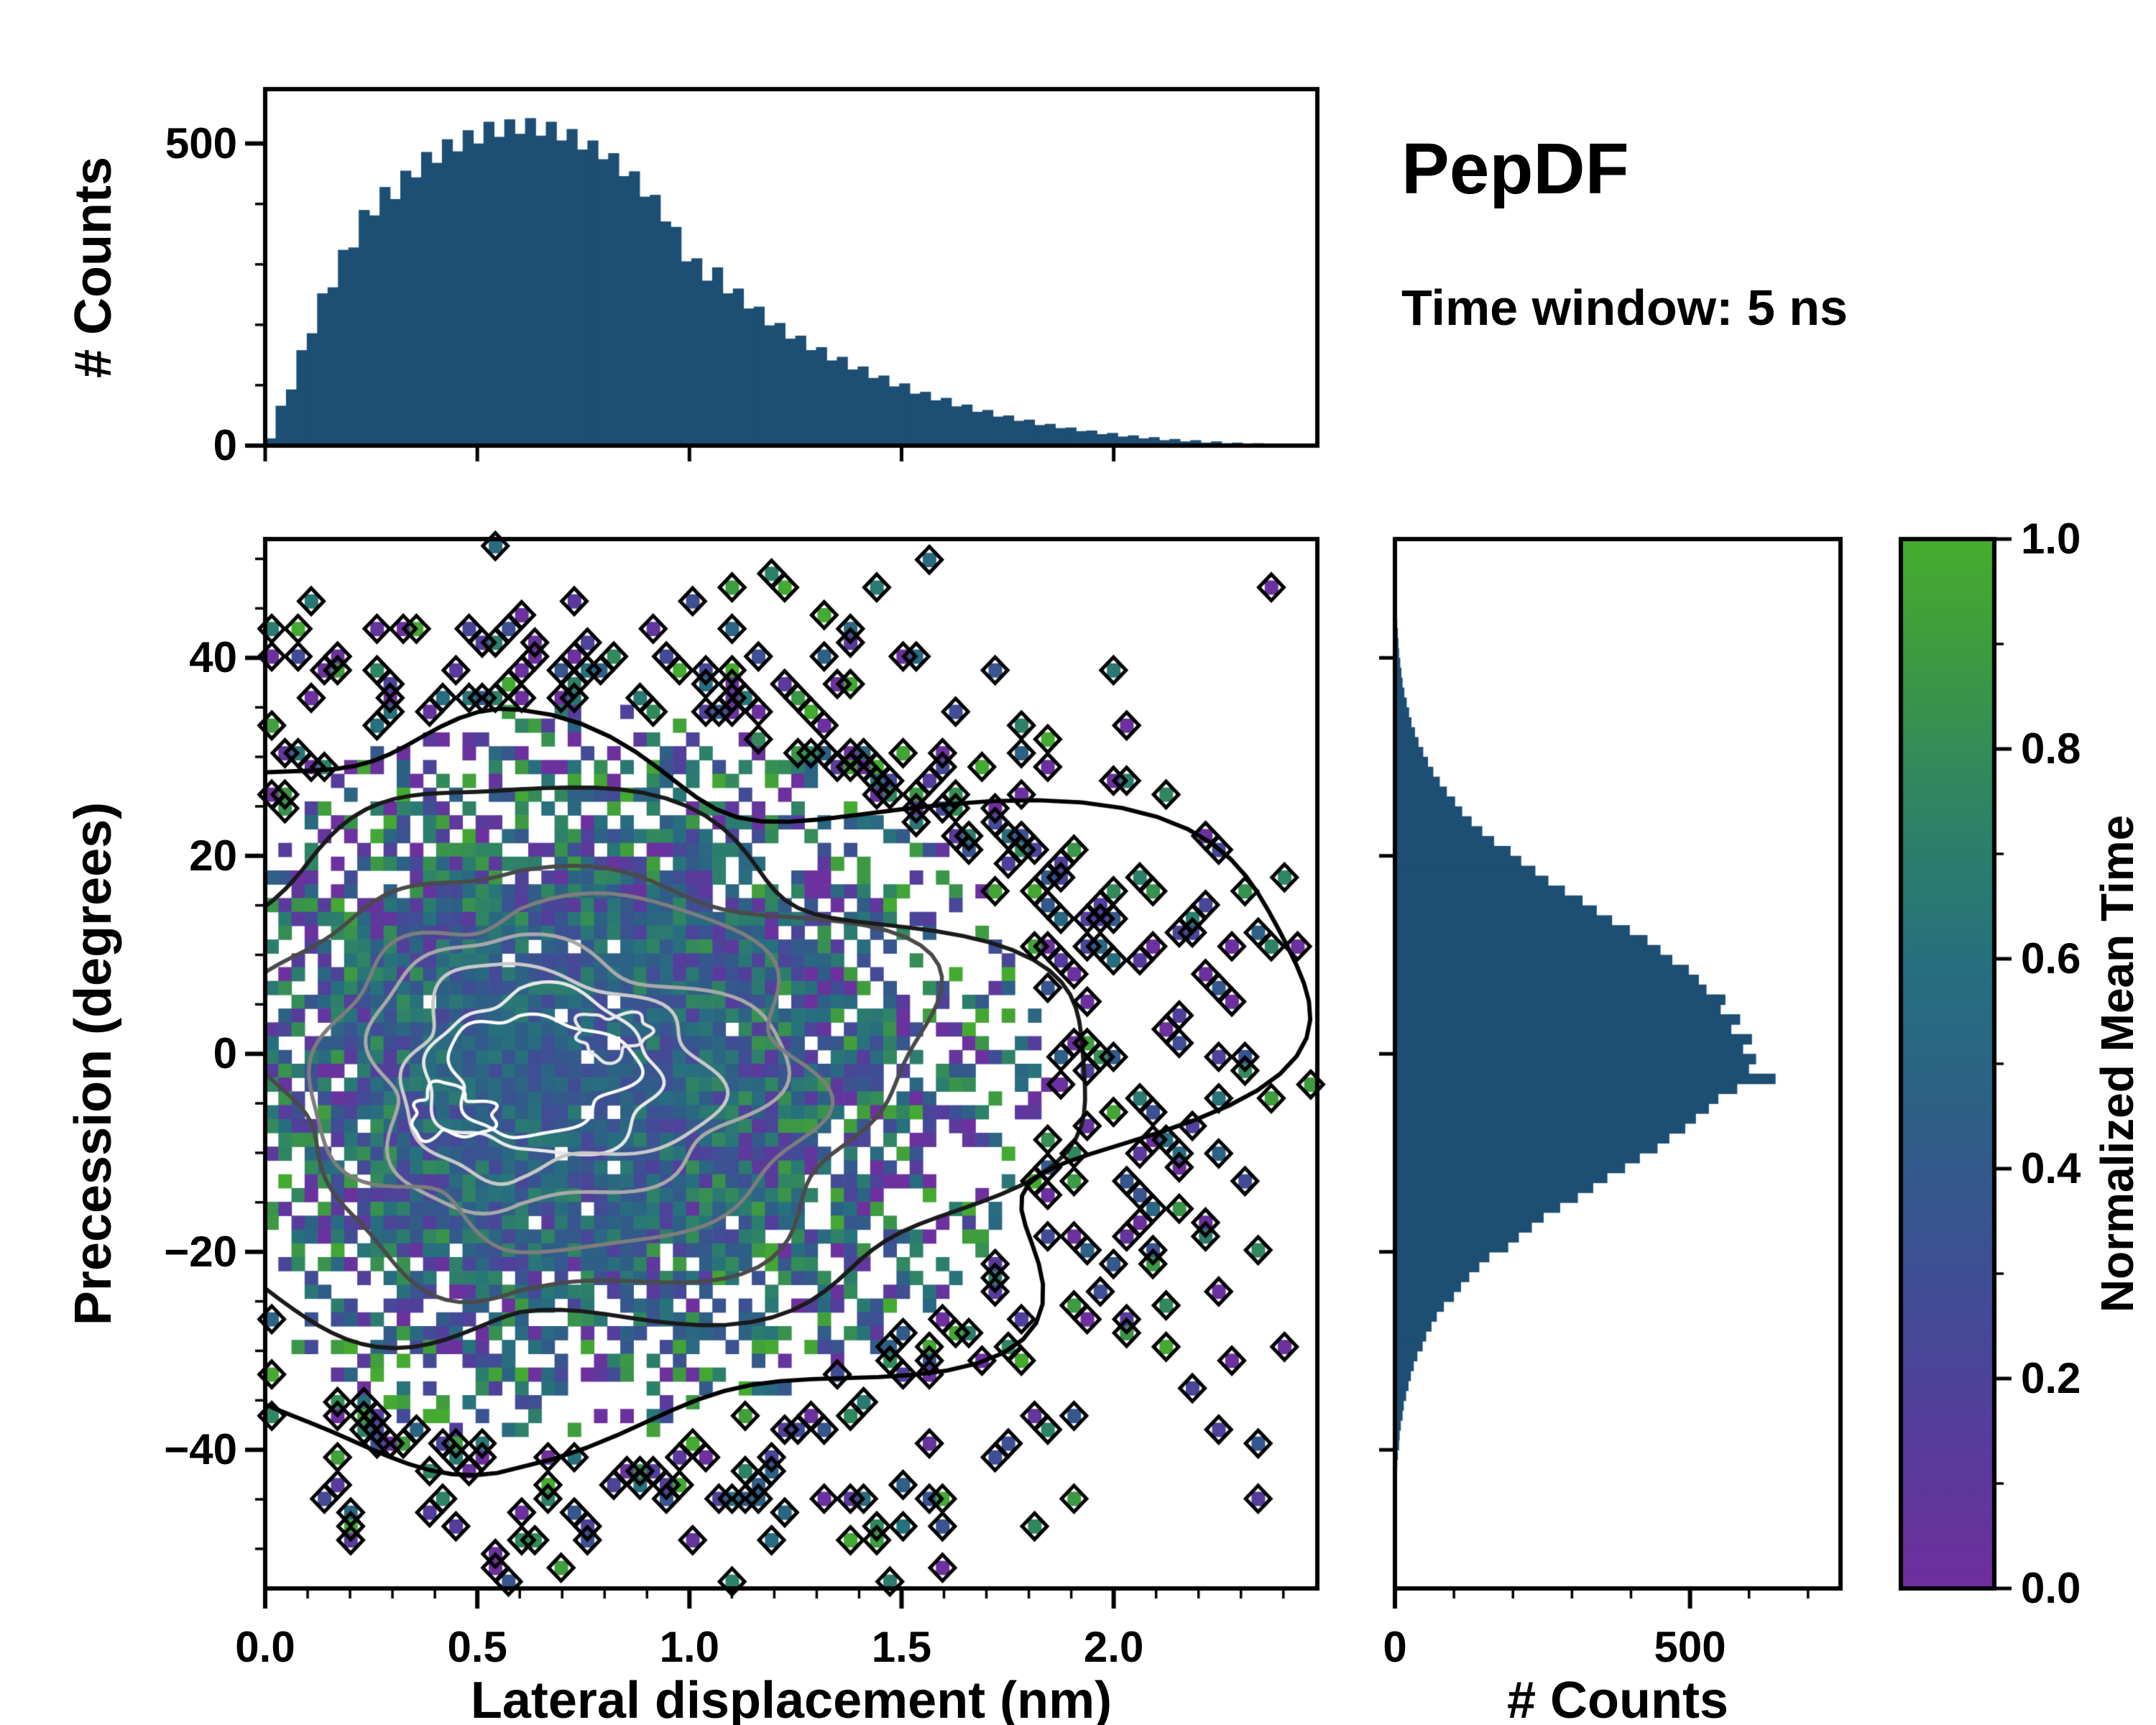  What do you see at coordinates (93, 1063) in the screenshot?
I see `y-axis-label: Precession (degrees)` at bounding box center [93, 1063].